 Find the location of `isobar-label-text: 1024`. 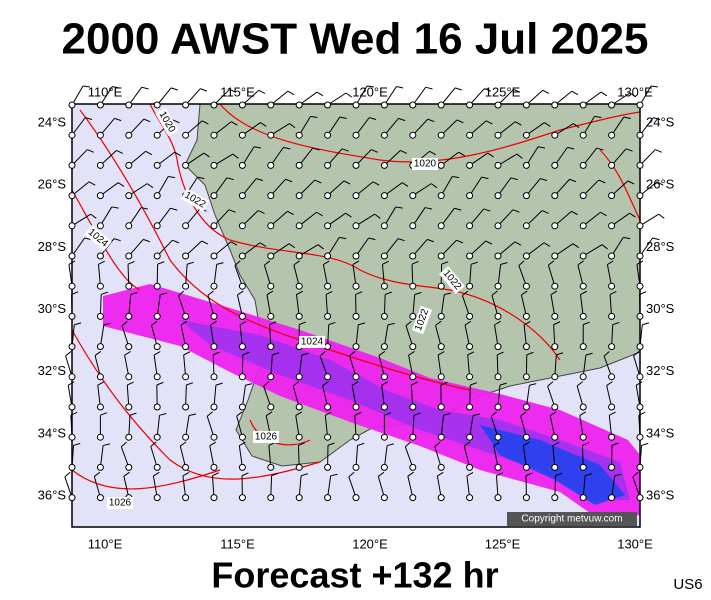

isobar-label-text: 1024 is located at coordinates (312, 342).